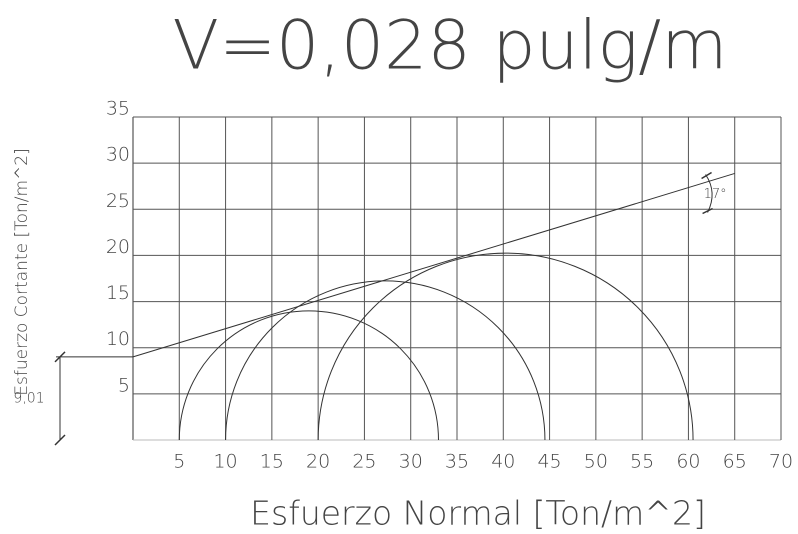  What do you see at coordinates (118, 293) in the screenshot?
I see `y-tick-label: 15` at bounding box center [118, 293].